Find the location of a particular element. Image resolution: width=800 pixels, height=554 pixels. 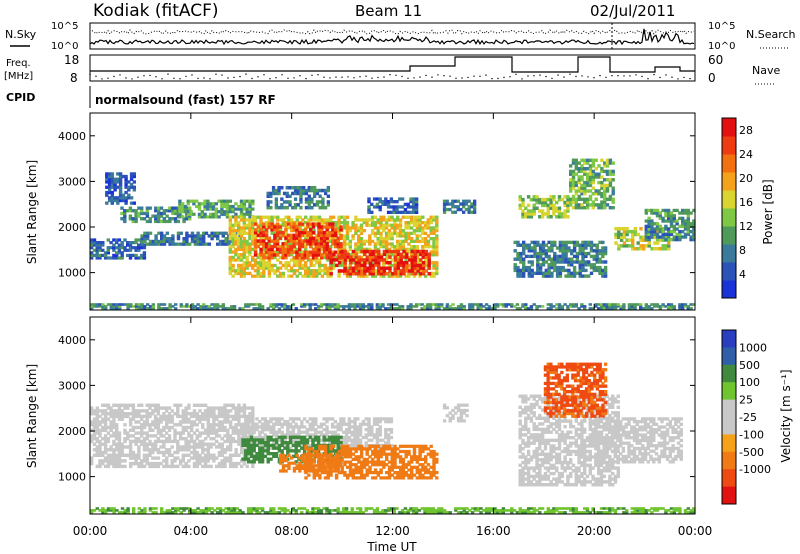

y-tick-label: 2000 is located at coordinates (72, 227).